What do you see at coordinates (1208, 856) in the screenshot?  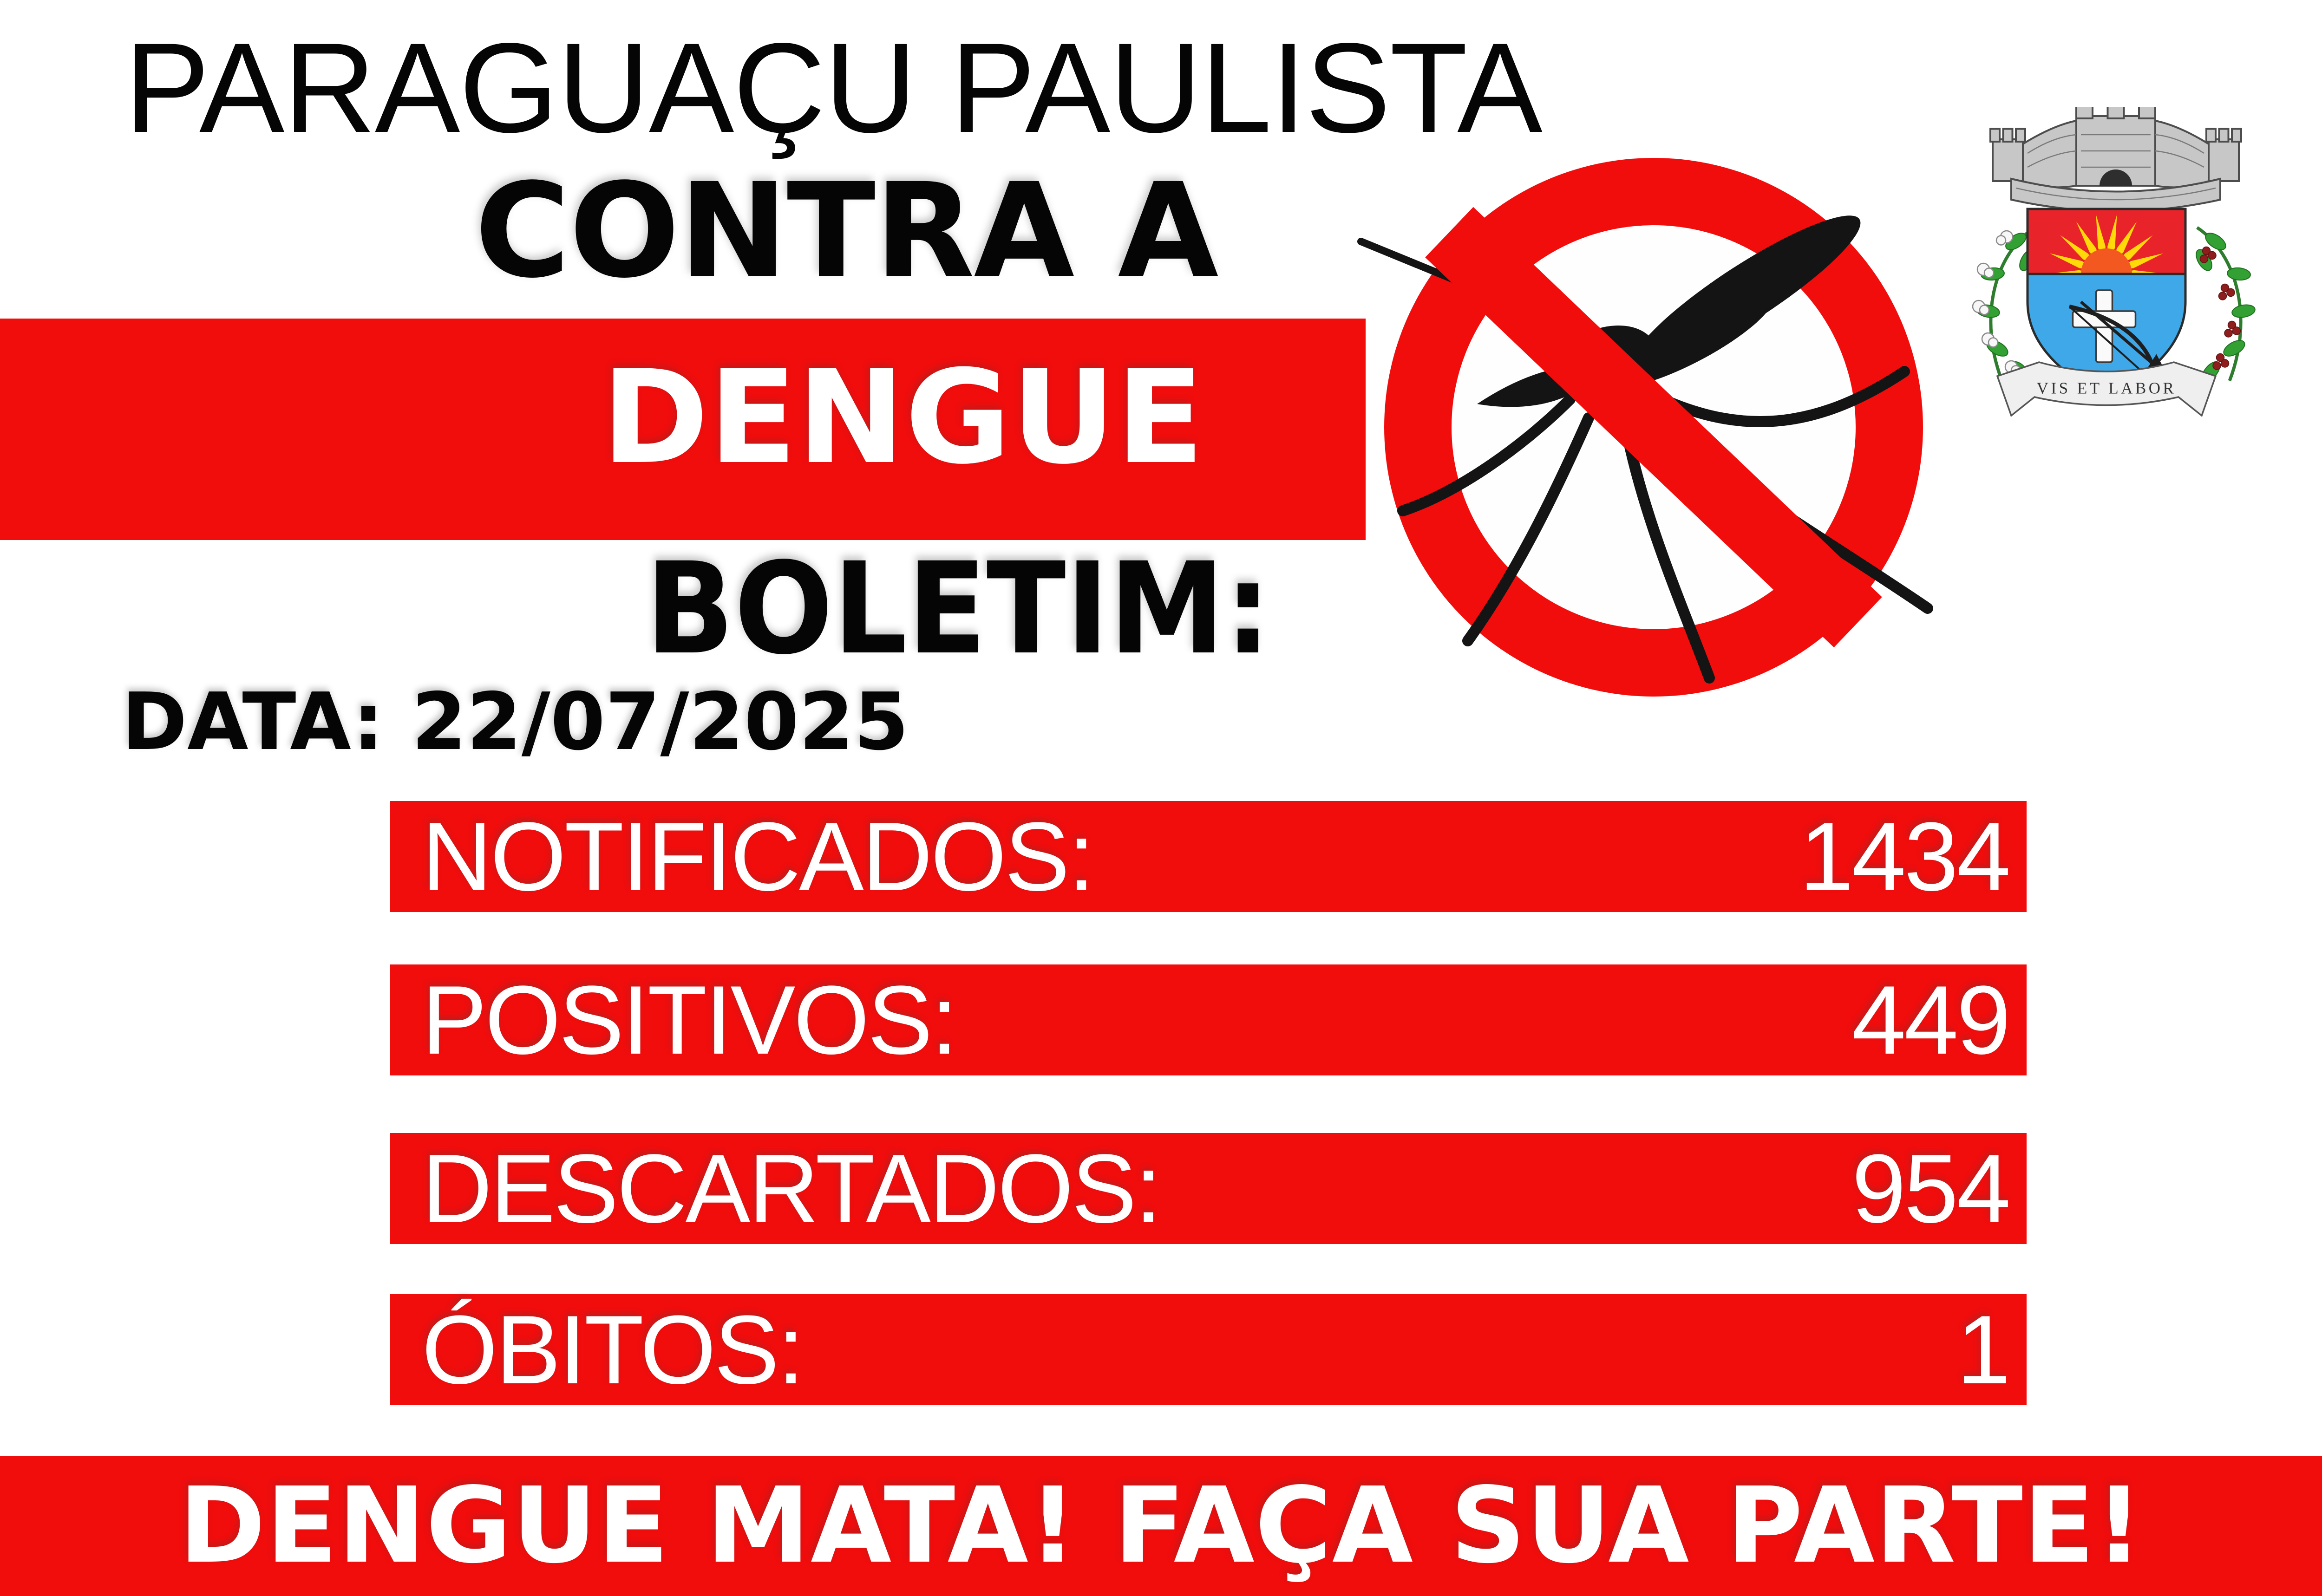 I see `stat-row-notificados: NOTIFICADOS: 1434` at bounding box center [1208, 856].